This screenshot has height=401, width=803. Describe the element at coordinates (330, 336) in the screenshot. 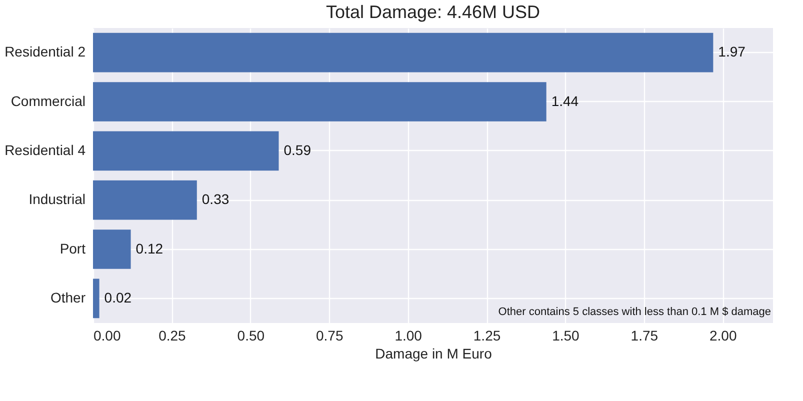

I see `x-tick-label: 0.75` at that location.